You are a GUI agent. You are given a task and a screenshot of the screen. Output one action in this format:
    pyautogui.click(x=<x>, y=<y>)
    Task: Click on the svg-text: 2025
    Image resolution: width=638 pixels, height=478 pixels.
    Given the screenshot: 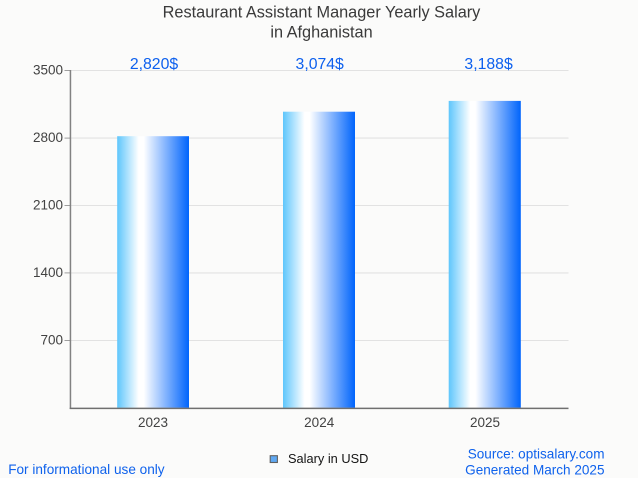 What is the action you would take?
    pyautogui.click(x=485, y=422)
    